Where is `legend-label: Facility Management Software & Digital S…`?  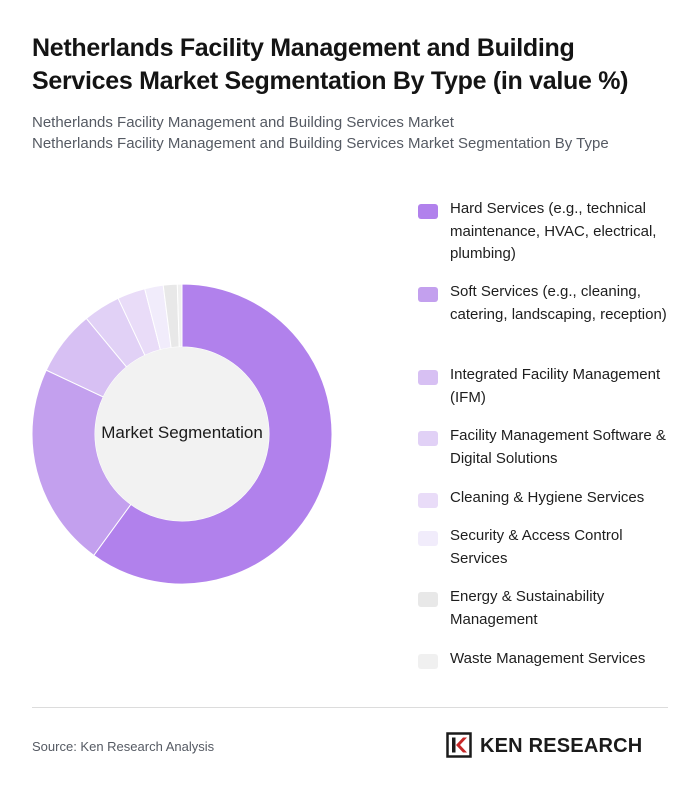 legend-label: Facility Management Software & Digital S… is located at coordinates (558, 447).